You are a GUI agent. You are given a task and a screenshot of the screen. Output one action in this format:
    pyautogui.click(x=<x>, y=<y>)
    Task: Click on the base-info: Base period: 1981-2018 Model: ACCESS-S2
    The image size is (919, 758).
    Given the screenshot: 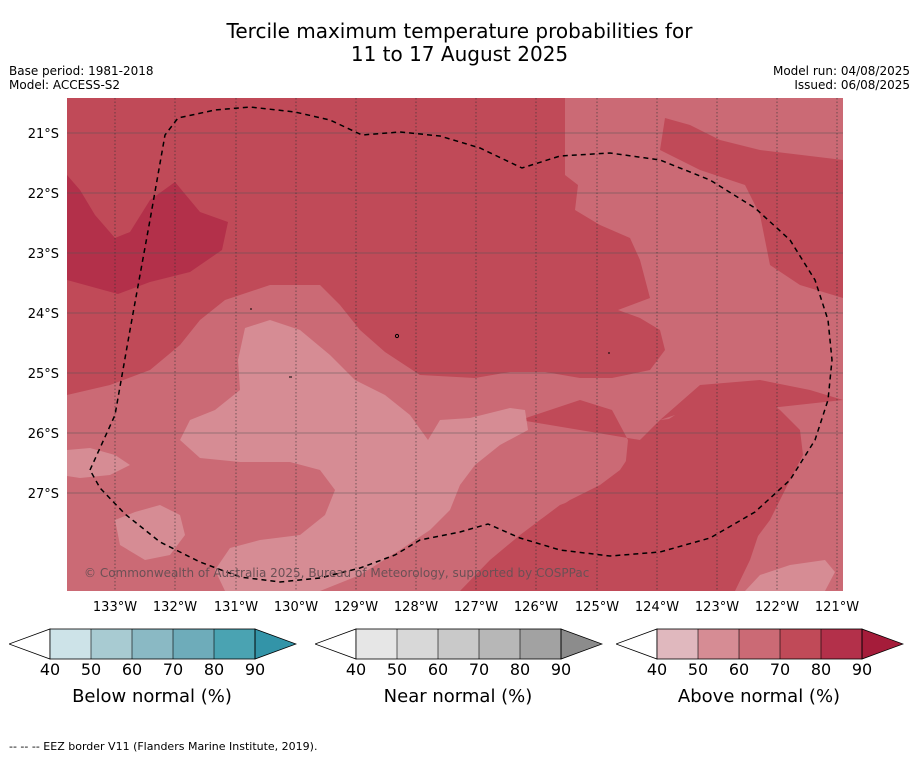 What is the action you would take?
    pyautogui.click(x=81, y=78)
    